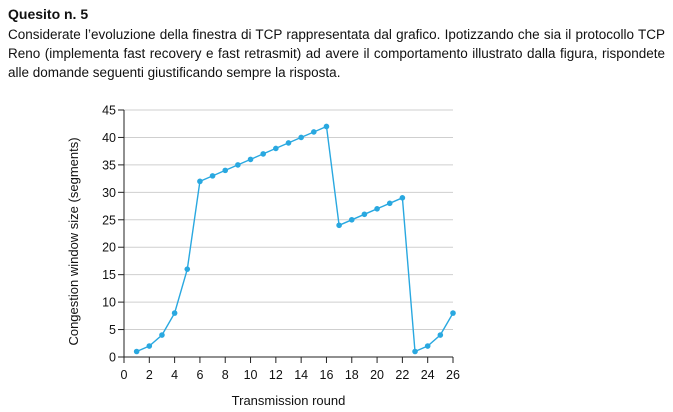 The height and width of the screenshot is (412, 673). I want to click on x-tick-label: 26, so click(453, 375).